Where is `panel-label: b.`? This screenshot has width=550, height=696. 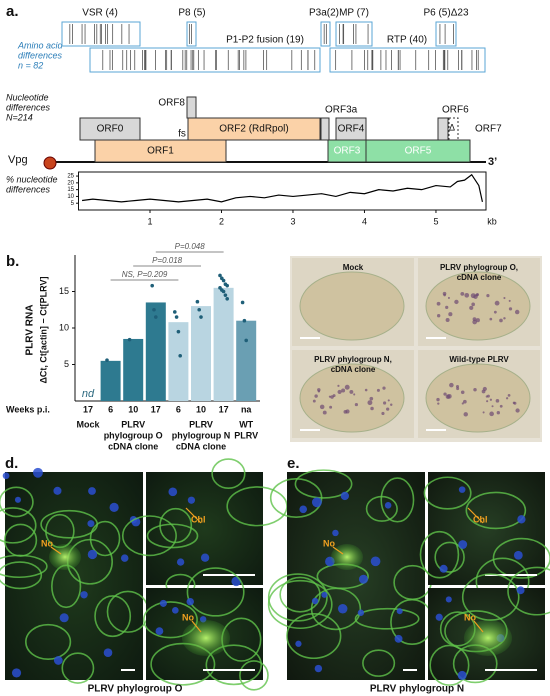 panel-label: b. is located at coordinates (12, 261).